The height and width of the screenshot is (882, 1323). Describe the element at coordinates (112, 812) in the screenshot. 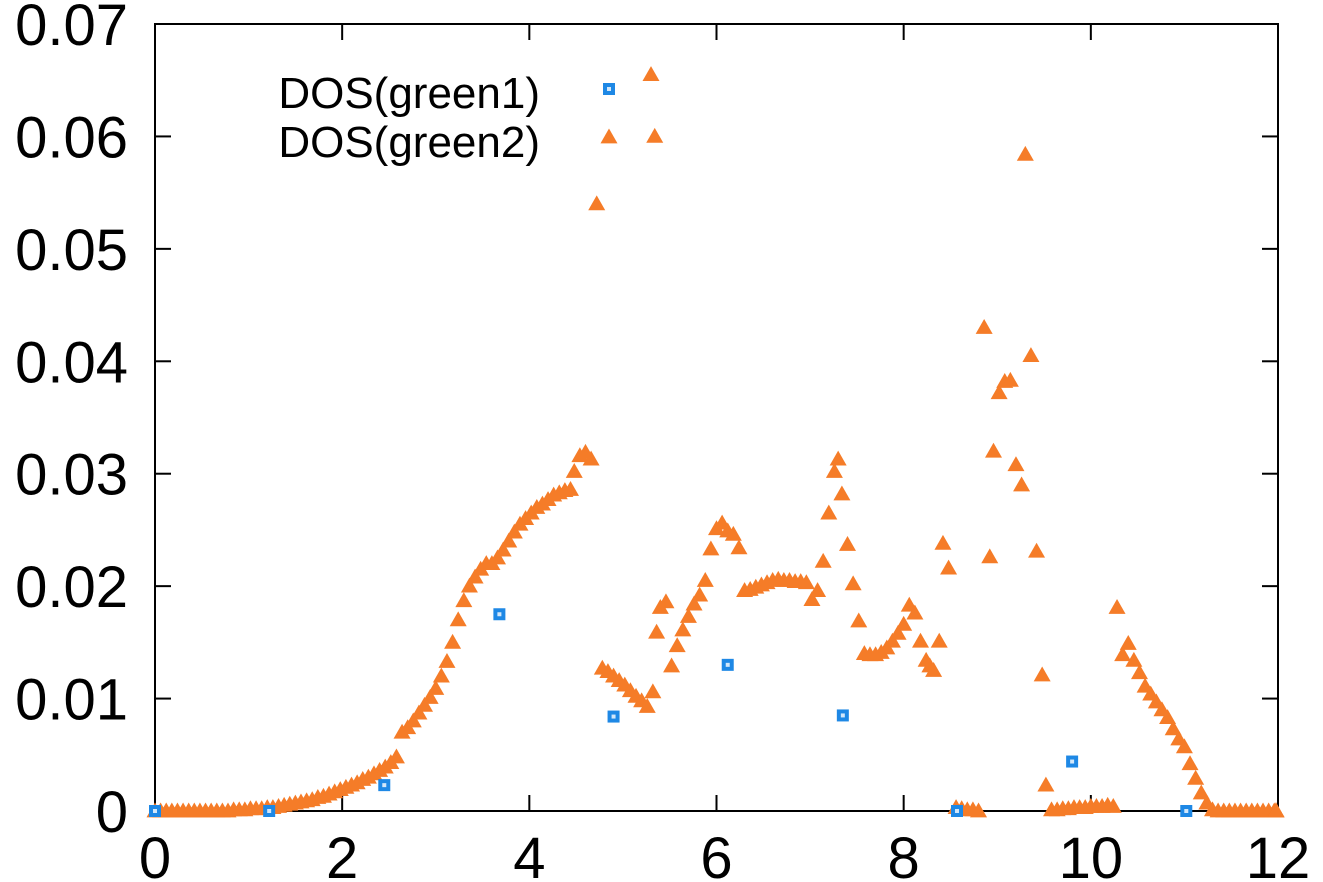

I see `y-tick-label: 0` at that location.